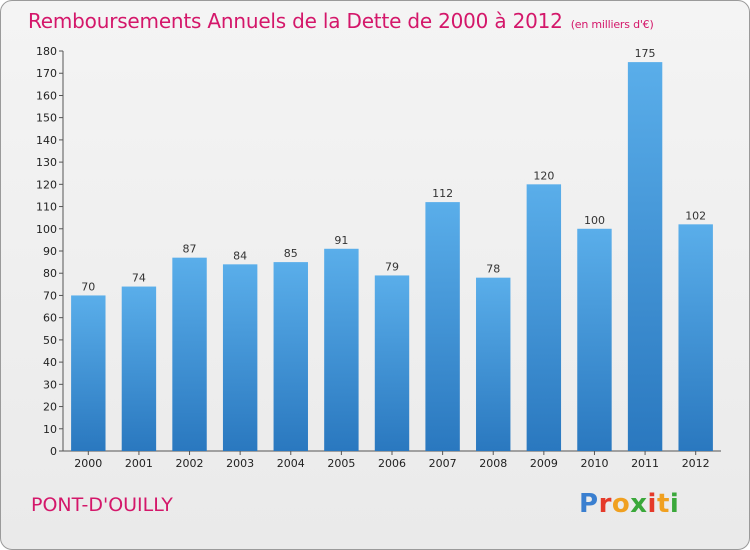 This screenshot has height=550, width=750. Describe the element at coordinates (645, 463) in the screenshot. I see `x-tick-label: 2011` at that location.